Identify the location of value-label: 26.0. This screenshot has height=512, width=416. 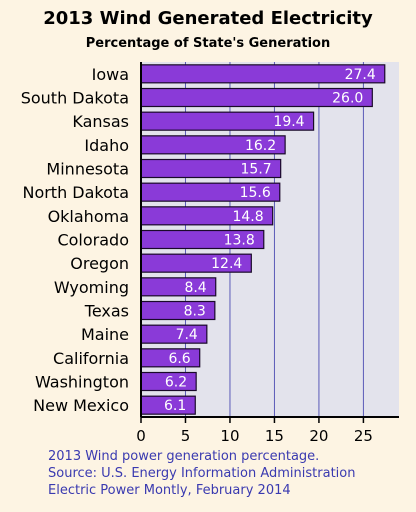
(347, 99).